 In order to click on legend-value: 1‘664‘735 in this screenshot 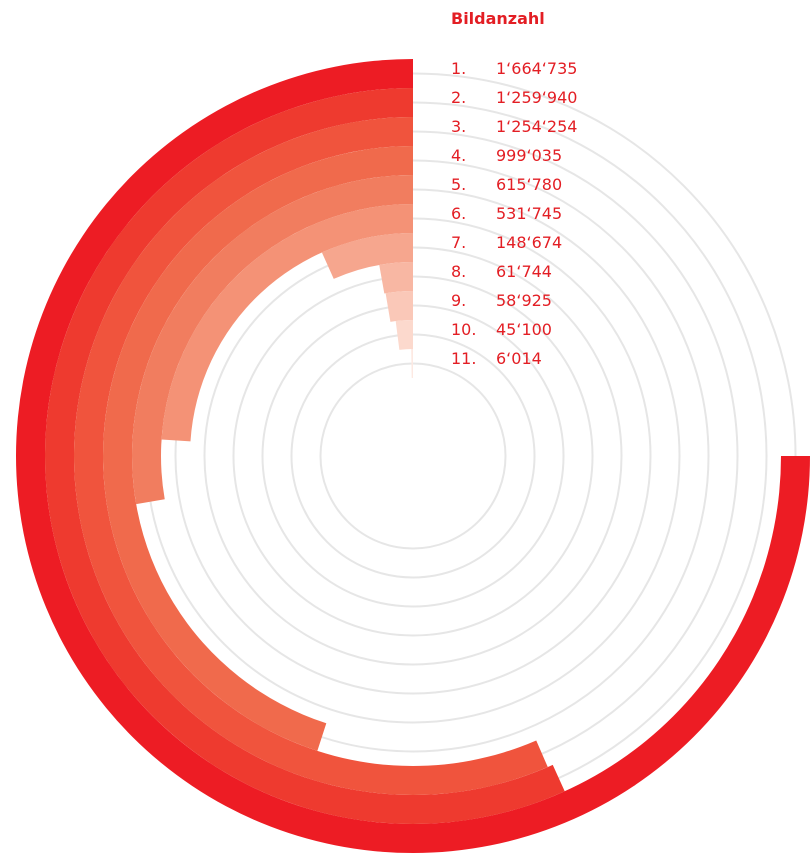, I will do `click(537, 68)`.